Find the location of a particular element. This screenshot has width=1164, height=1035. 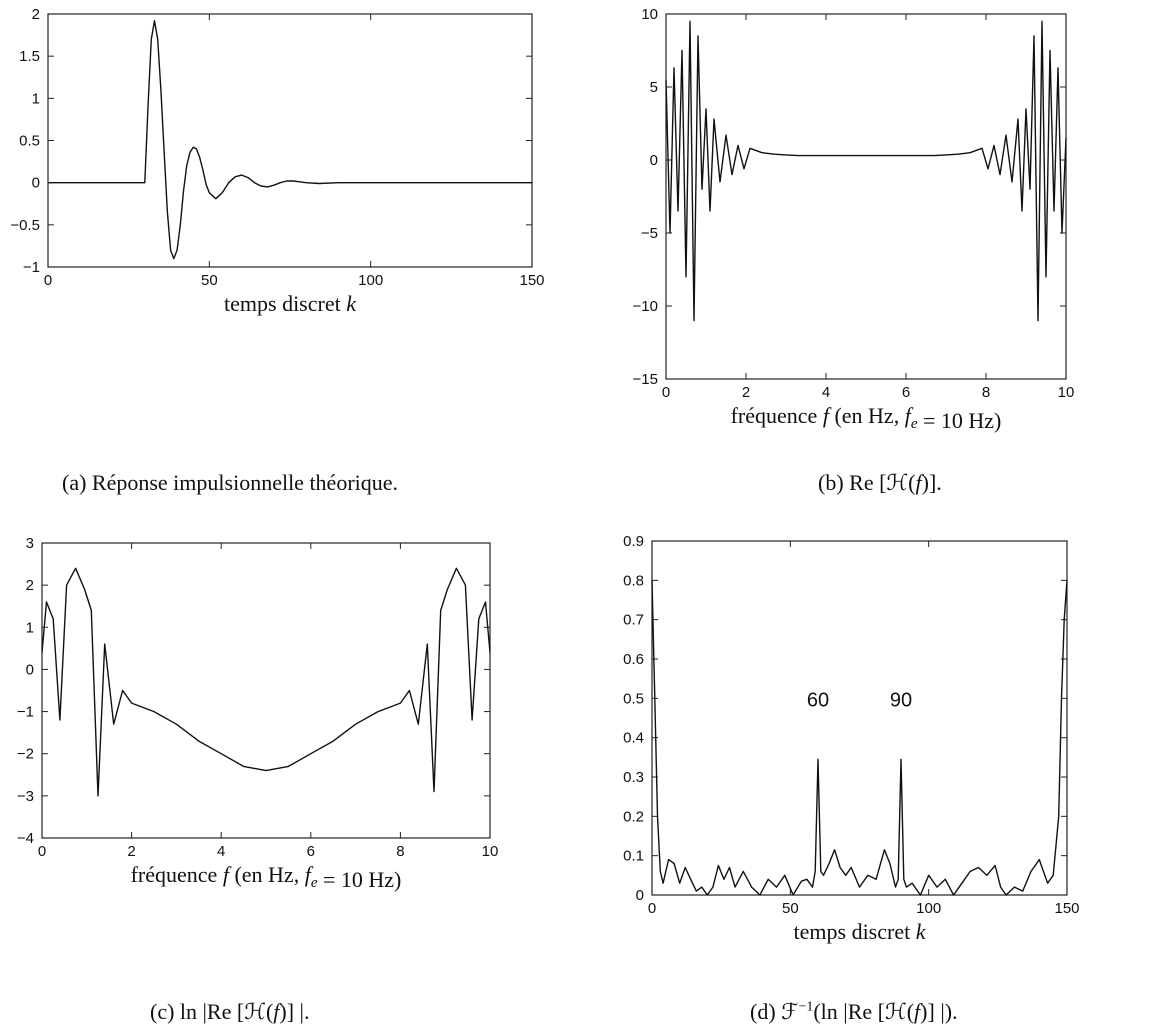

peak-annotation: 90 is located at coordinates (901, 700).